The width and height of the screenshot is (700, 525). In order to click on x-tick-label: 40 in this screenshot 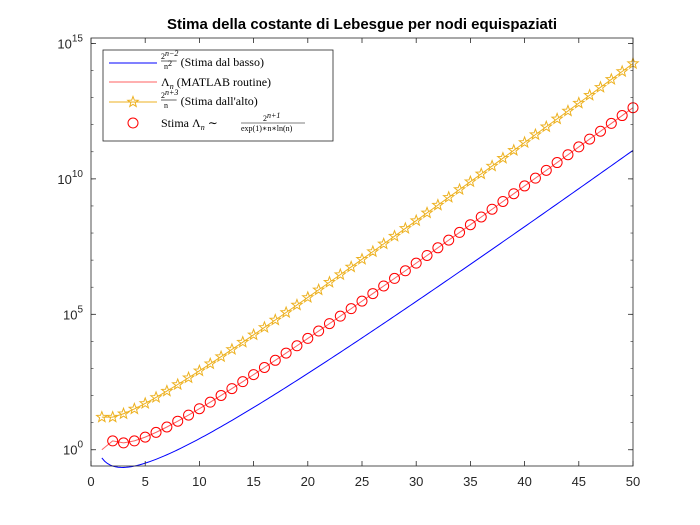, I will do `click(524, 481)`.